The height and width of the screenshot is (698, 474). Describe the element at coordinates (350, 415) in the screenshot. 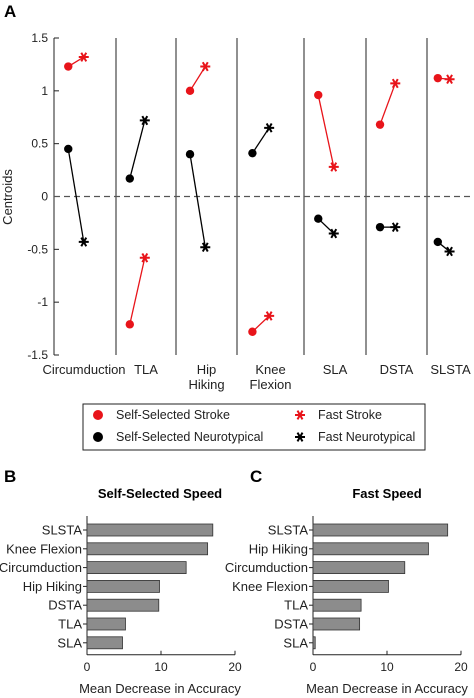

I see `legend-label: Fast Stroke` at that location.